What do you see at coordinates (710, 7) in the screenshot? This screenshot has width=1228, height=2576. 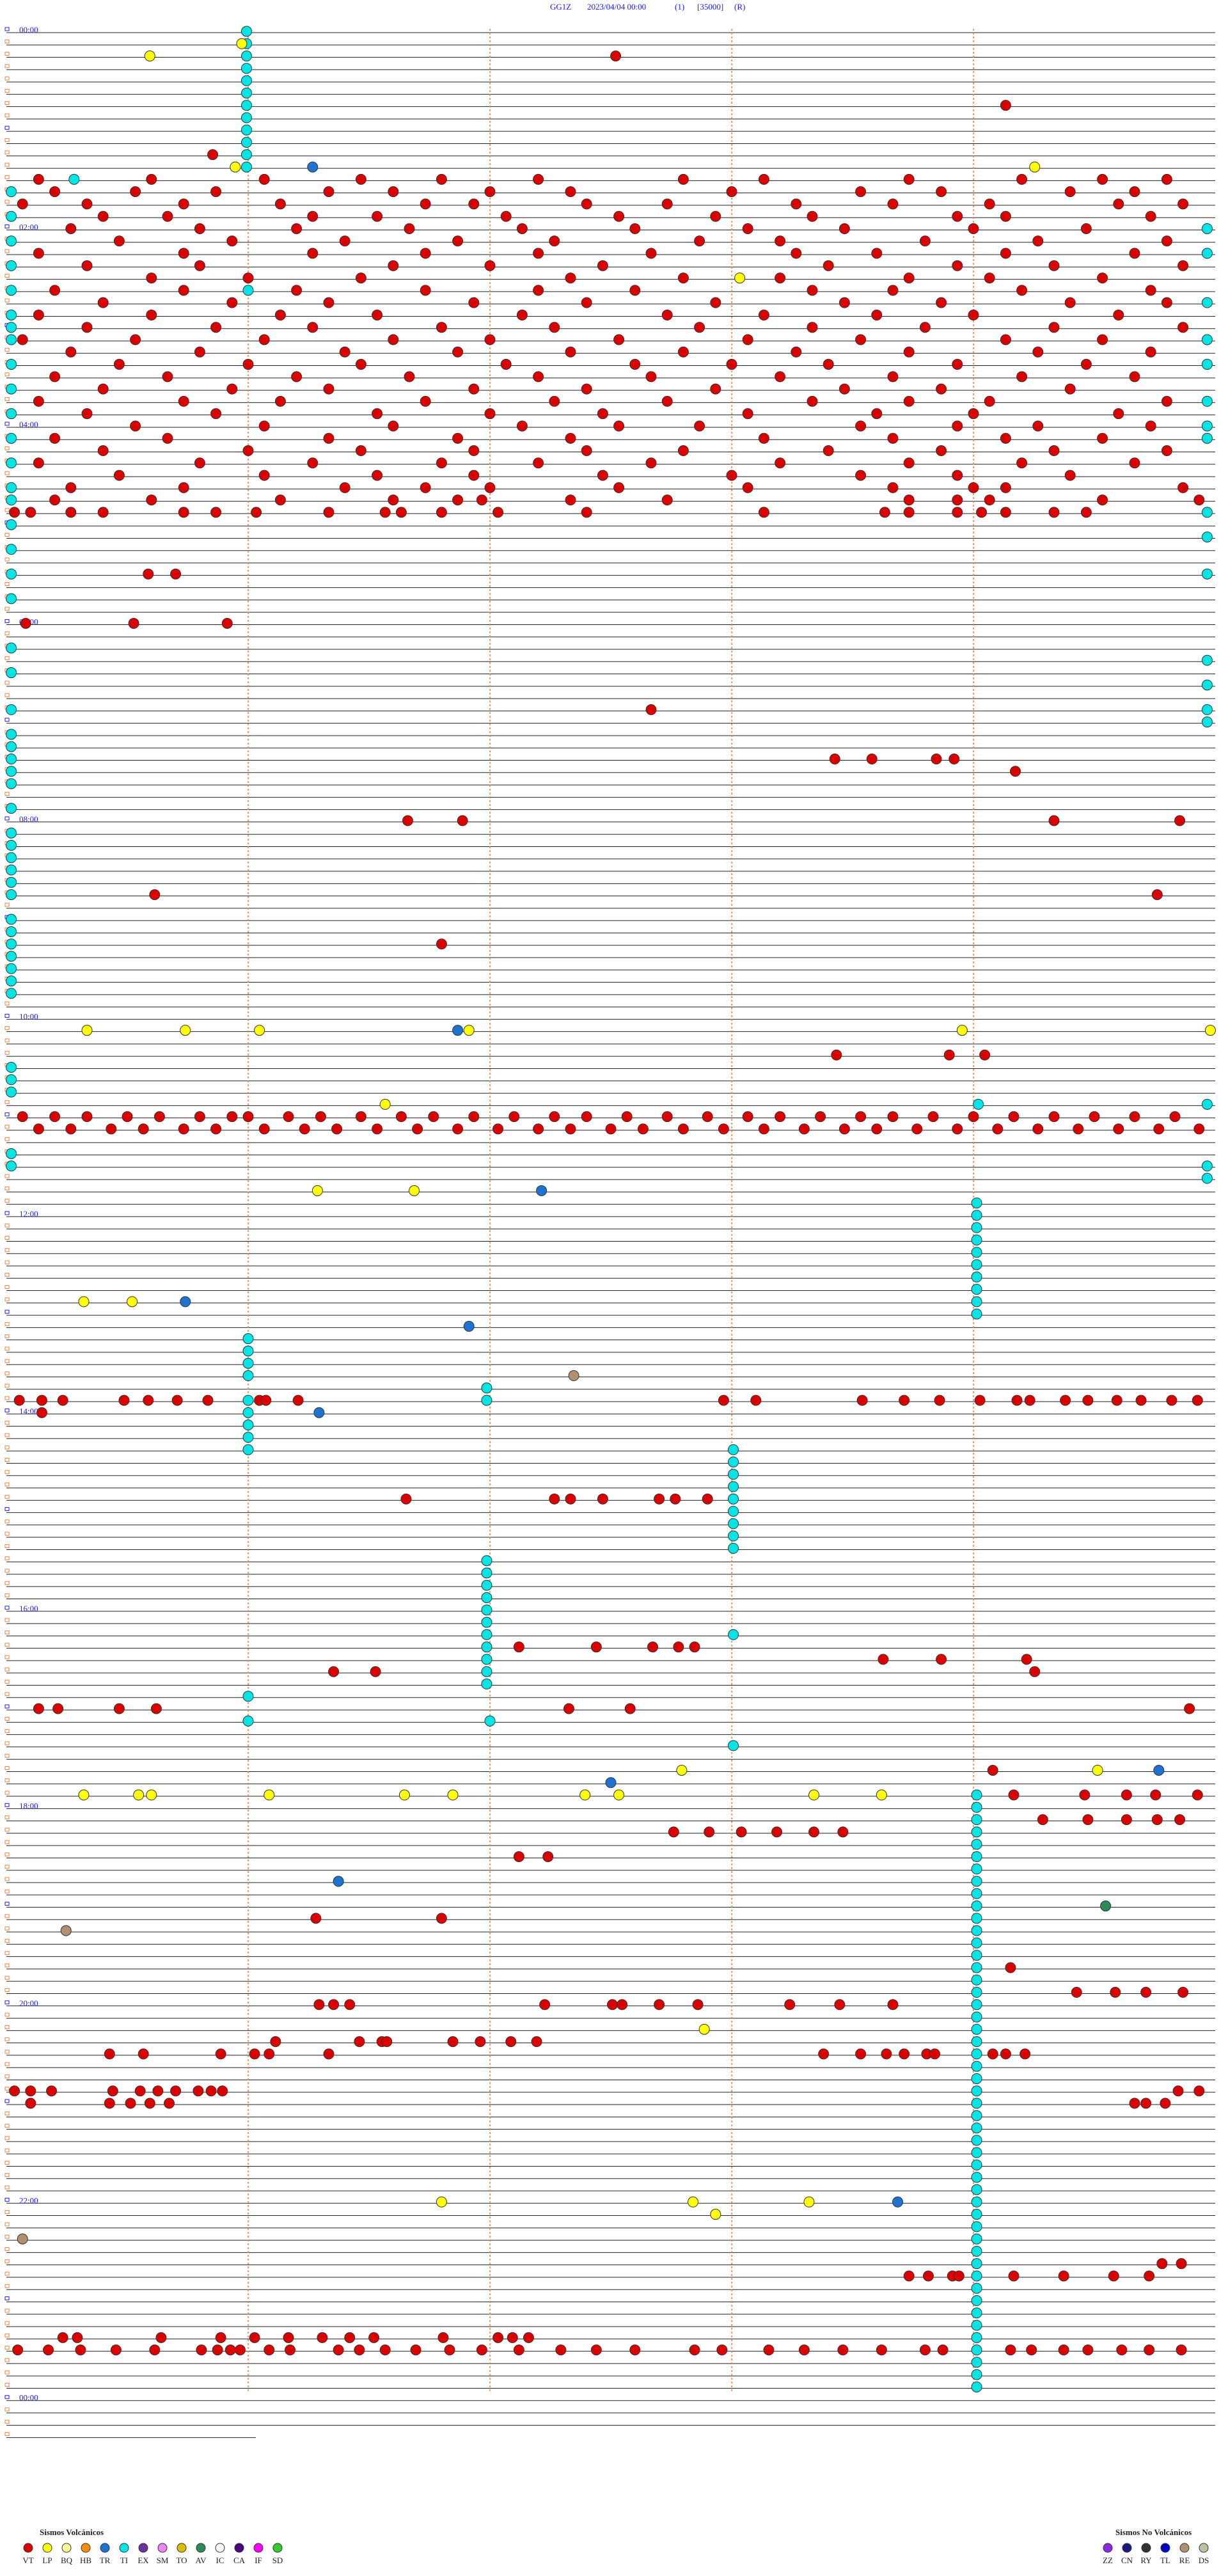 I see `scale: [35000]` at bounding box center [710, 7].